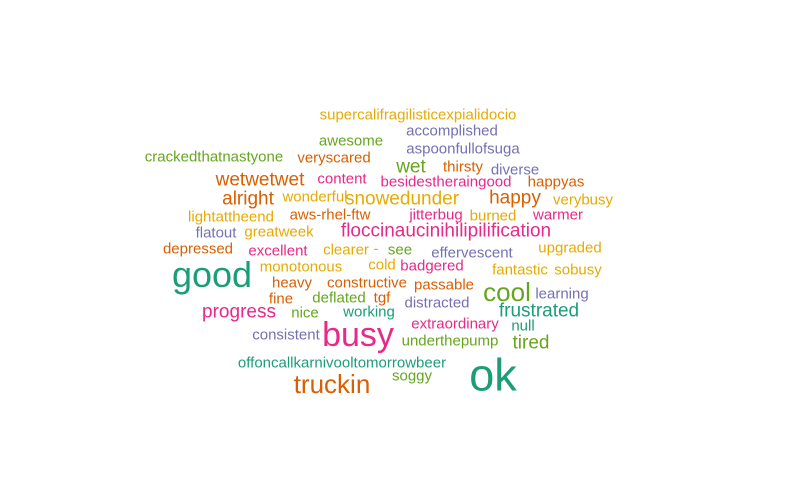  Describe the element at coordinates (455, 324) in the screenshot. I see `word: extraordinary` at that location.